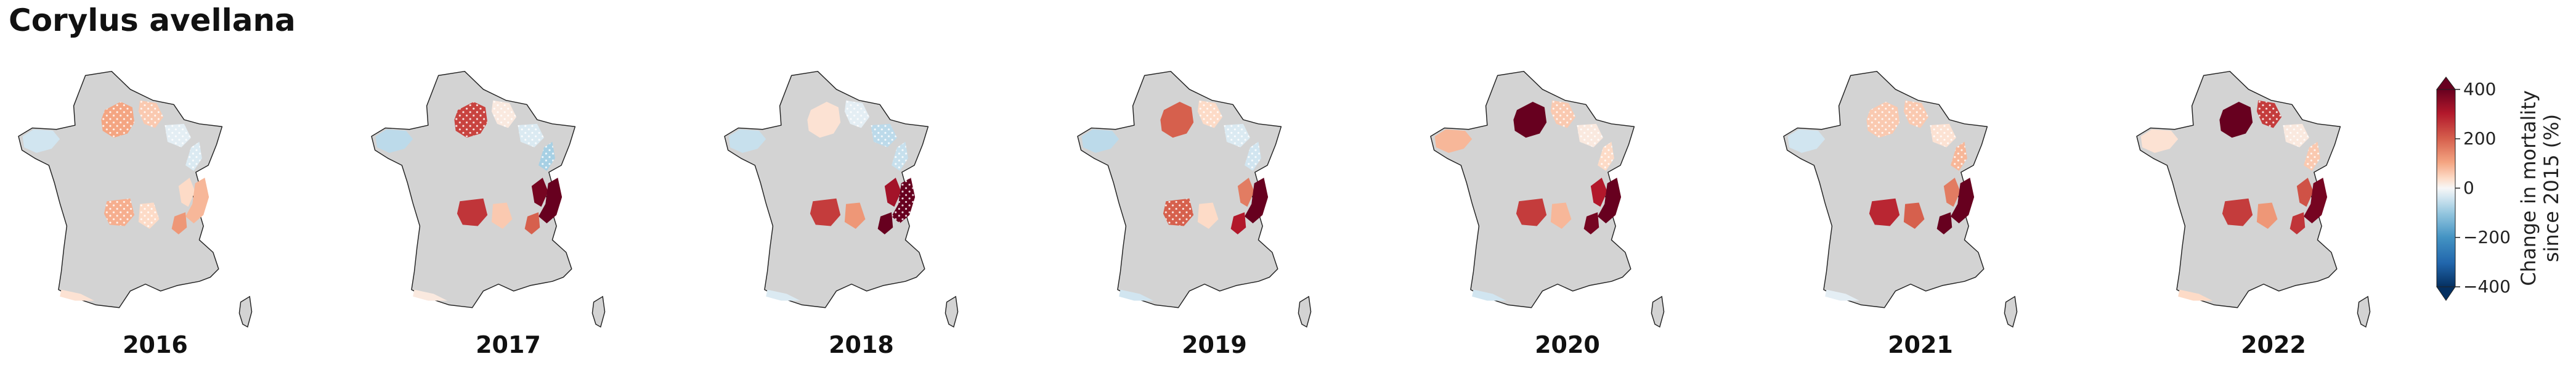 This screenshot has width=2576, height=367. I want to click on colorbar-tick-label: 200, so click(2479, 138).